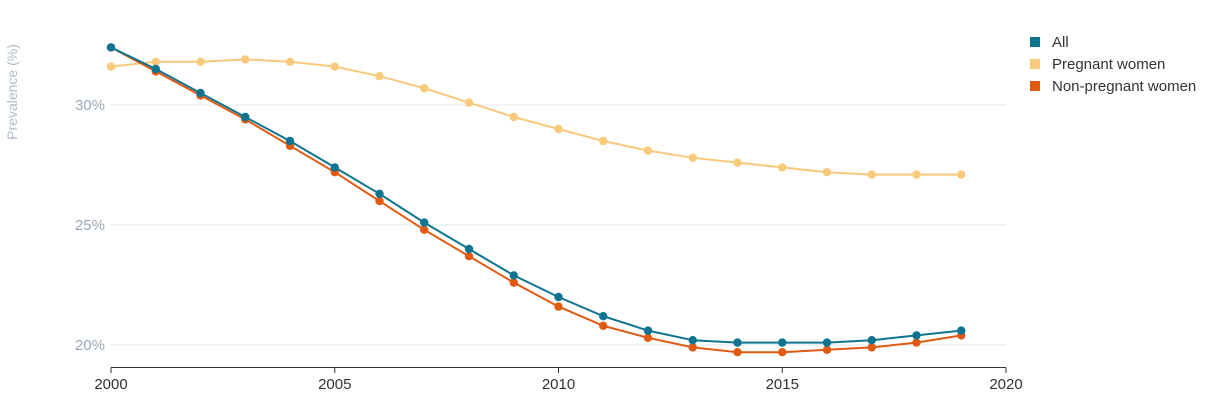  I want to click on y-axis-ticks: 20% 25% 30%, so click(90, 225).